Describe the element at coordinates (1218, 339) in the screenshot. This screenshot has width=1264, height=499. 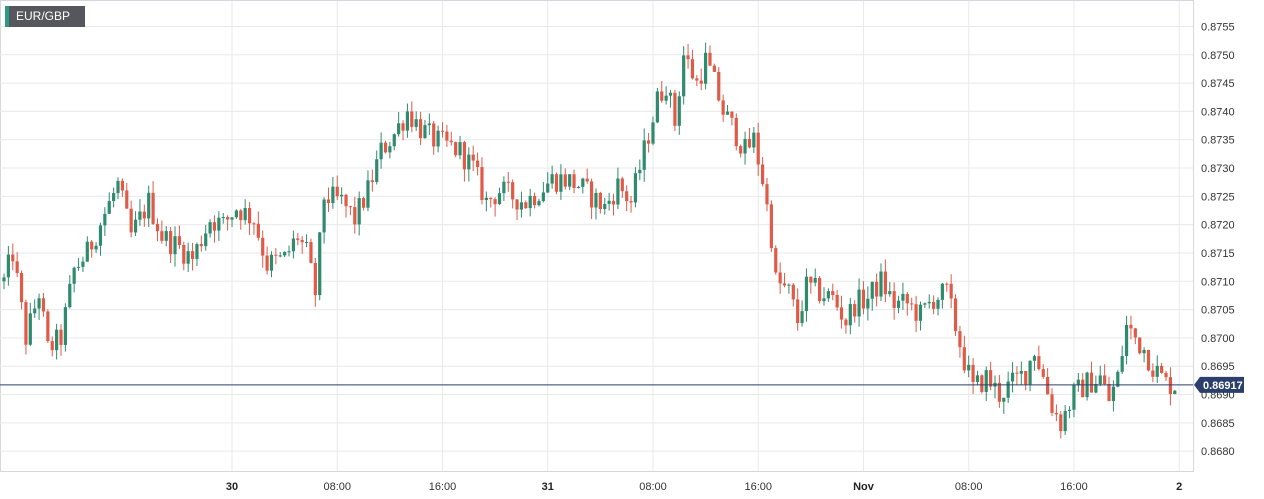
I see `y-tick-label: 0.8700` at that location.